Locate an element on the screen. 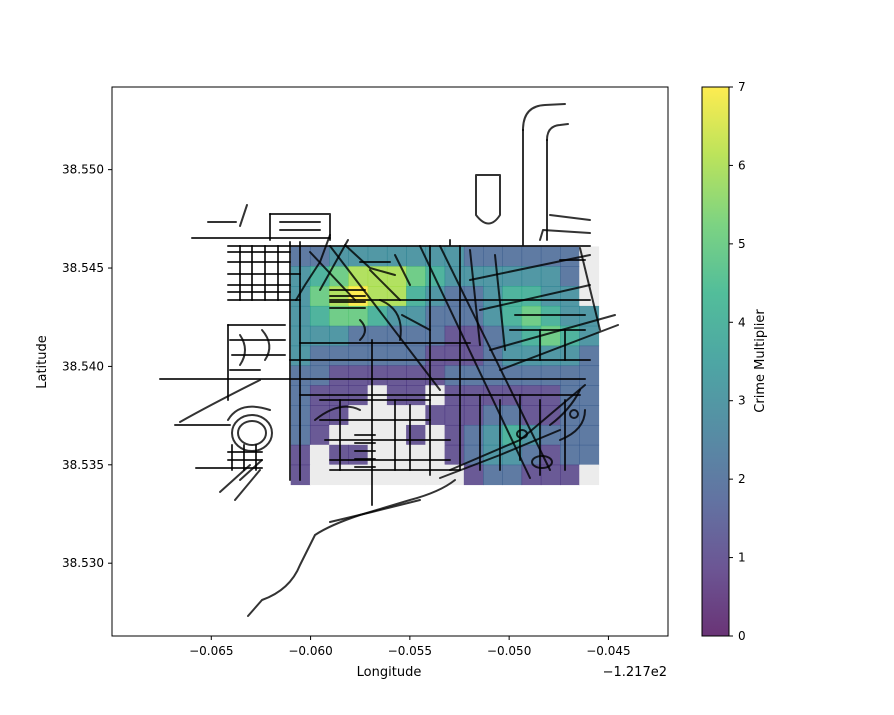 This screenshot has height=715, width=894. x-axis-label: Longitude is located at coordinates (389, 672).